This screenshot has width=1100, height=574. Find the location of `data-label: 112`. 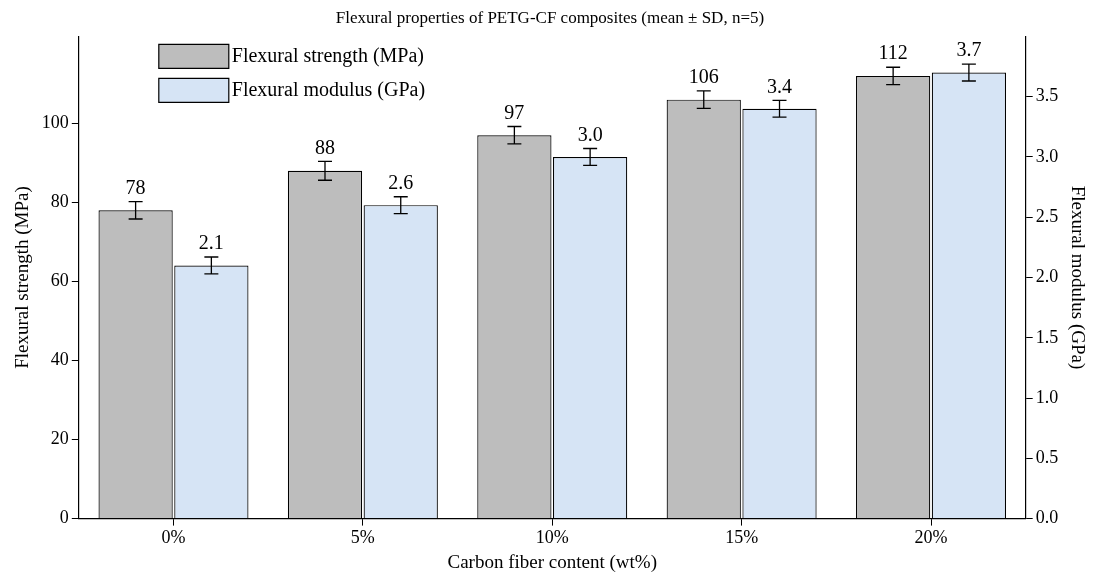

data-label: 112 is located at coordinates (893, 52).